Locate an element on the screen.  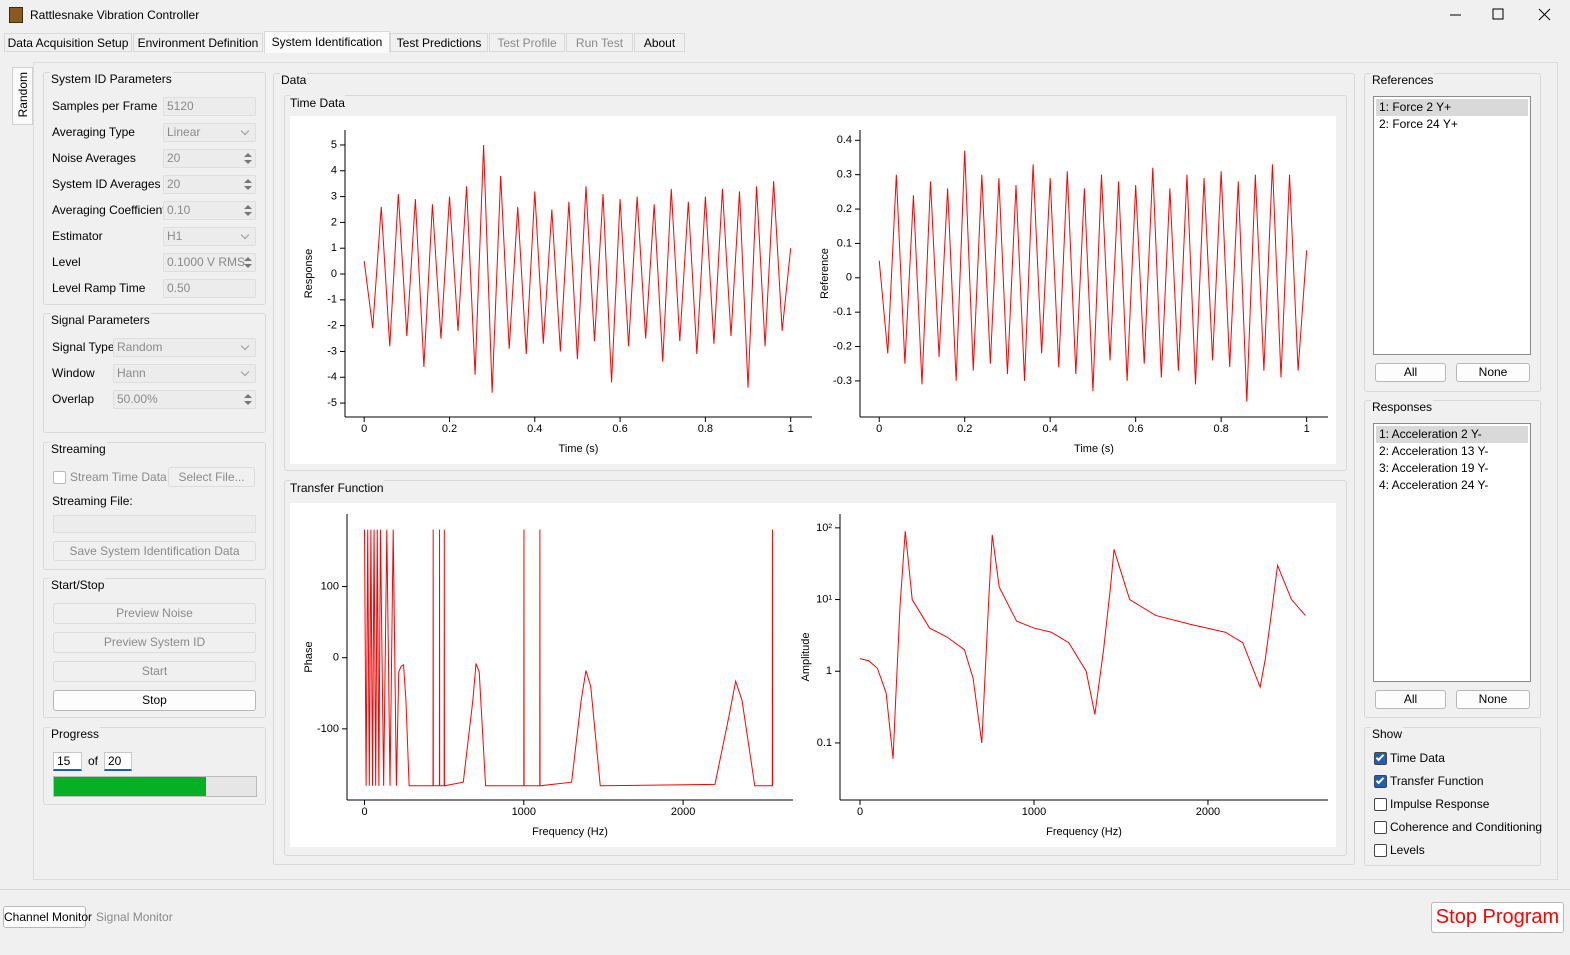
field-label: Level is located at coordinates (66, 262).